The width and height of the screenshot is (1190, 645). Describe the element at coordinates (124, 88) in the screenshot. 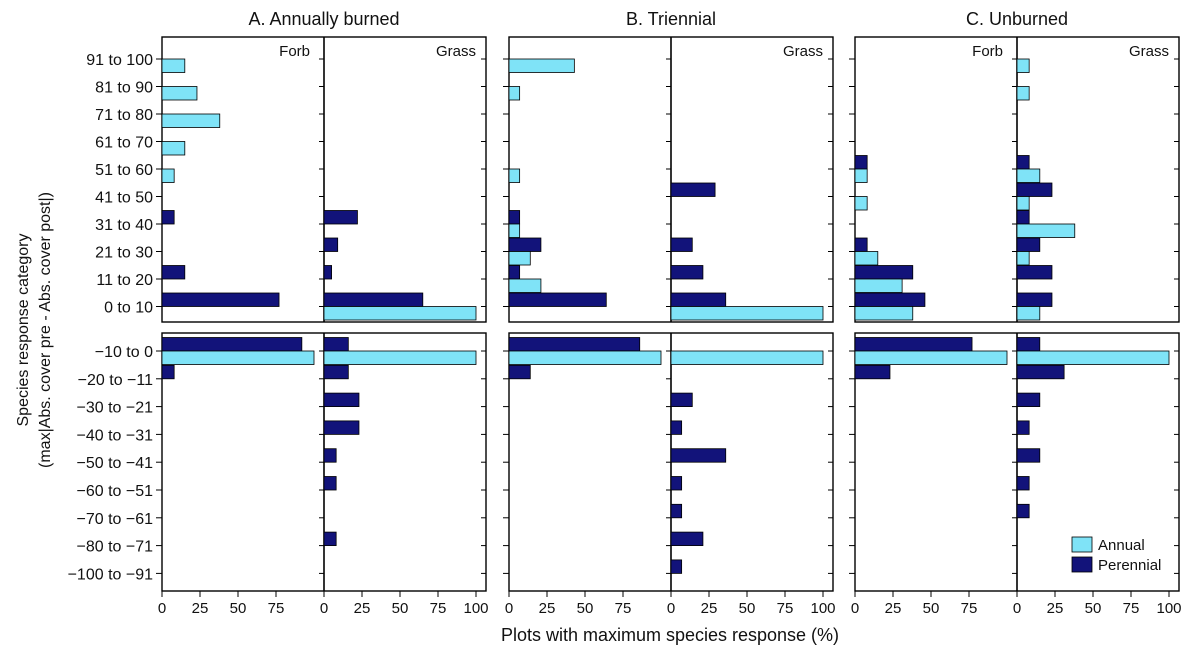

I see `category-label: 81 to 90` at that location.